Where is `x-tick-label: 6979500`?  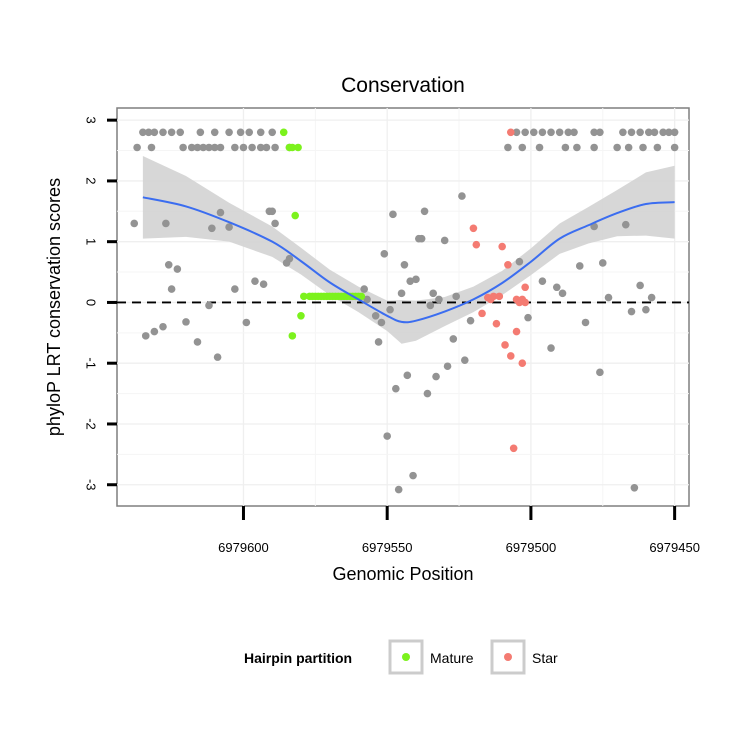
x-tick-label: 6979500 is located at coordinates (531, 547).